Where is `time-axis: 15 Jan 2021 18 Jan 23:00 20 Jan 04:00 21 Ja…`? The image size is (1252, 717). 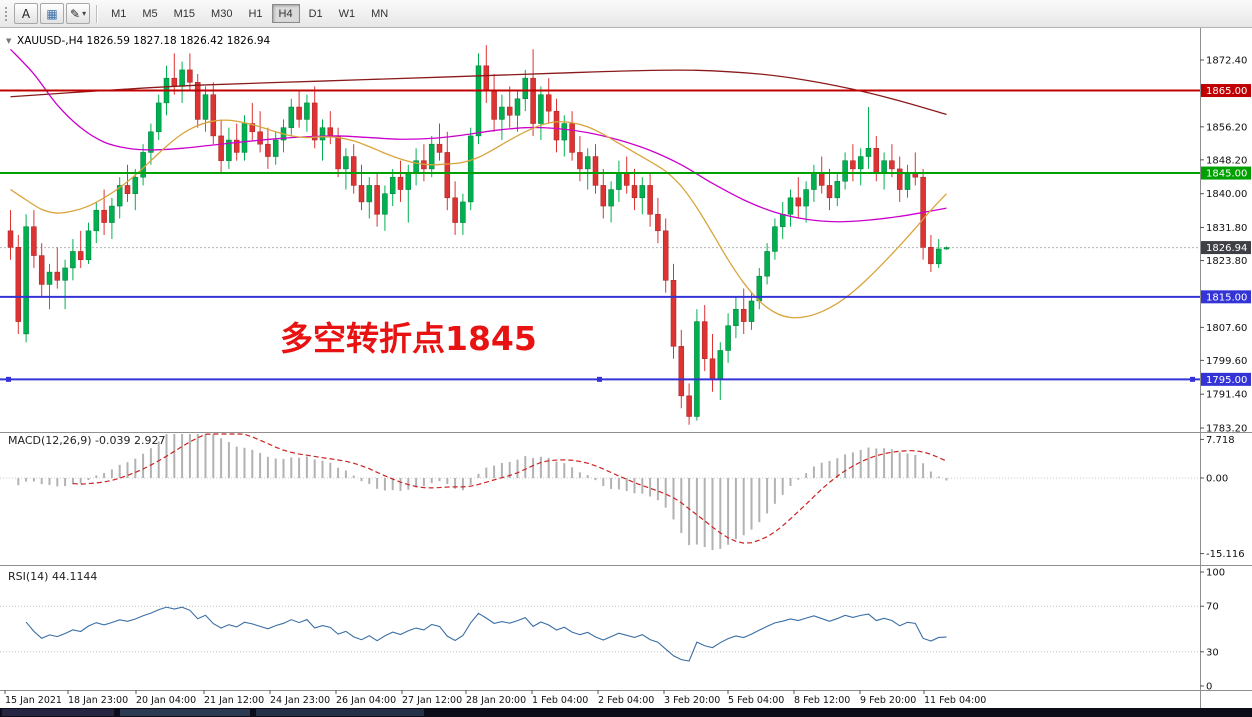
time-axis: 15 Jan 2021 18 Jan 23:00 20 Jan 04:00 21 Ja… is located at coordinates (495, 698).